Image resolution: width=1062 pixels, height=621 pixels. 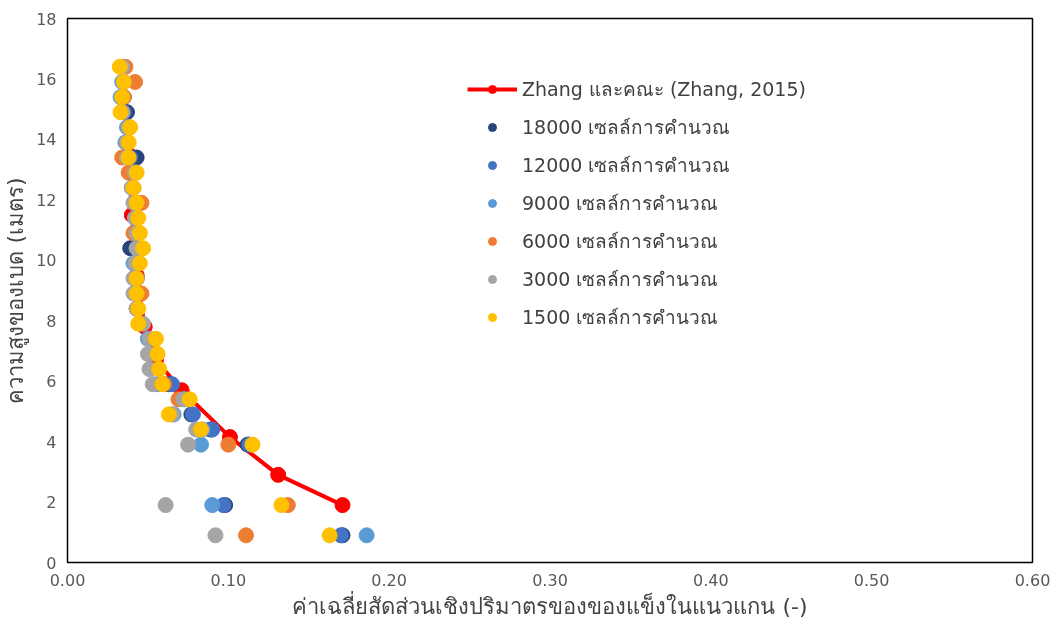 What do you see at coordinates (620, 241) in the screenshot?
I see `legend-label: 6000 เซลล์การคำนวณ` at bounding box center [620, 241].